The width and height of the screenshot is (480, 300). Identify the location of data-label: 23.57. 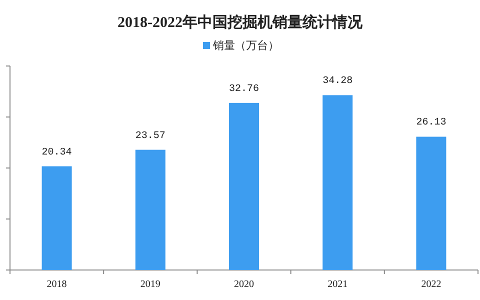
(150, 136).